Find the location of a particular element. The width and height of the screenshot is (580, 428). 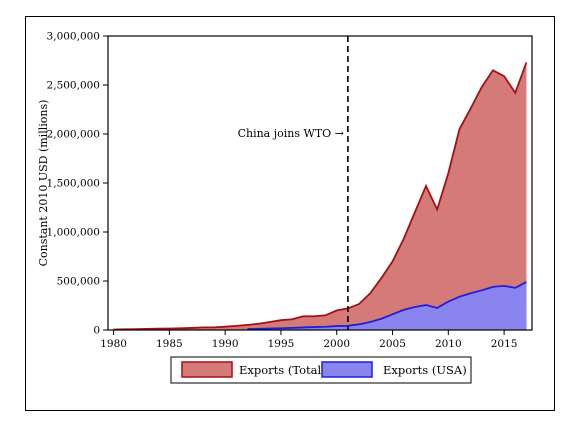

x-tick-label: 2000 is located at coordinates (336, 344).